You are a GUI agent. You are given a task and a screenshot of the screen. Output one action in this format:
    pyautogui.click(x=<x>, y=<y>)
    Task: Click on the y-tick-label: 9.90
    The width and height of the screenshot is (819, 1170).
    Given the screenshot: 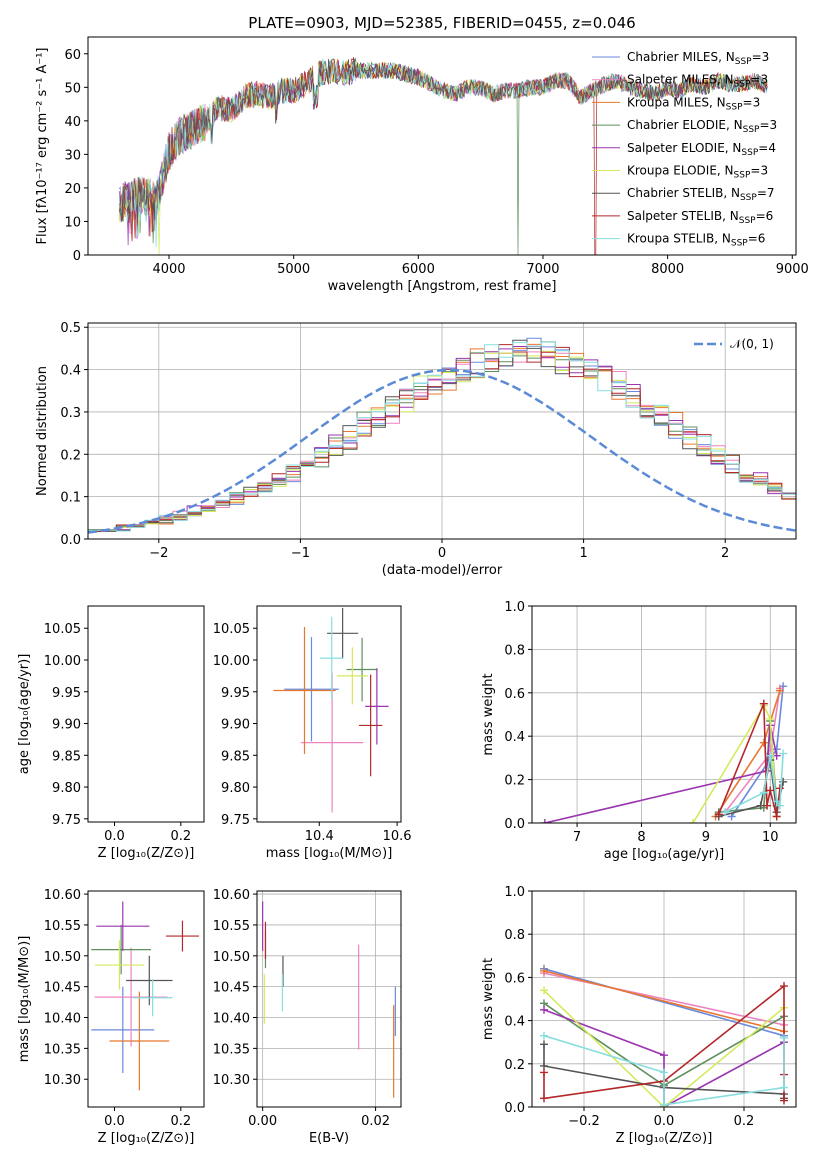 What is the action you would take?
    pyautogui.click(x=66, y=725)
    